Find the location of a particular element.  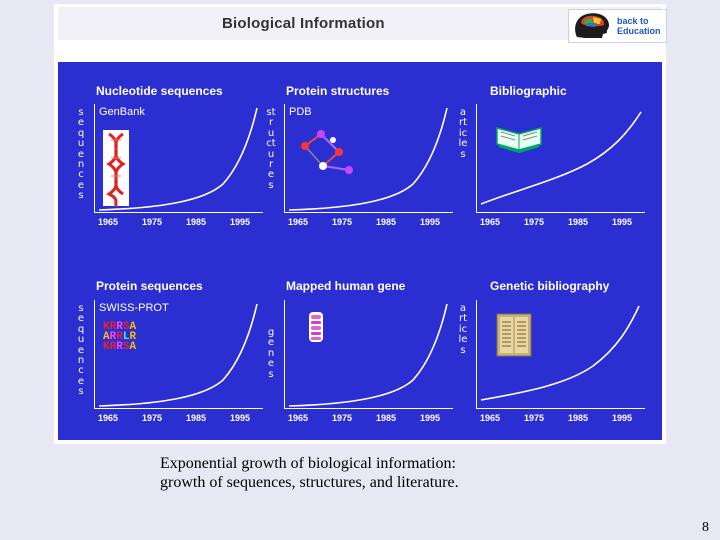

chart-6-plot is located at coordinates (560, 354).